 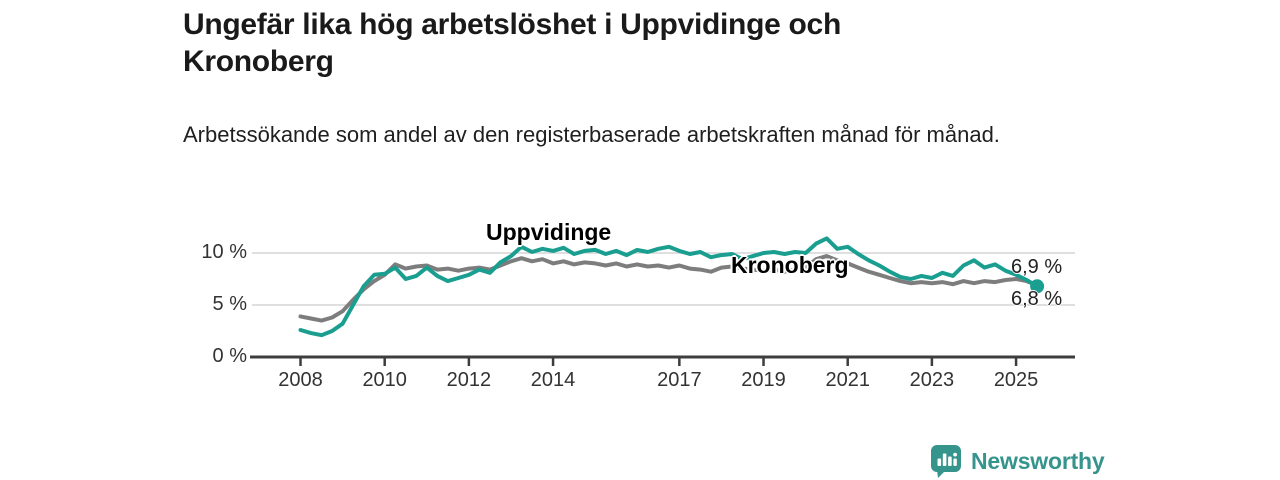 I want to click on x-axis-tick-label: 2008, so click(x=300, y=380).